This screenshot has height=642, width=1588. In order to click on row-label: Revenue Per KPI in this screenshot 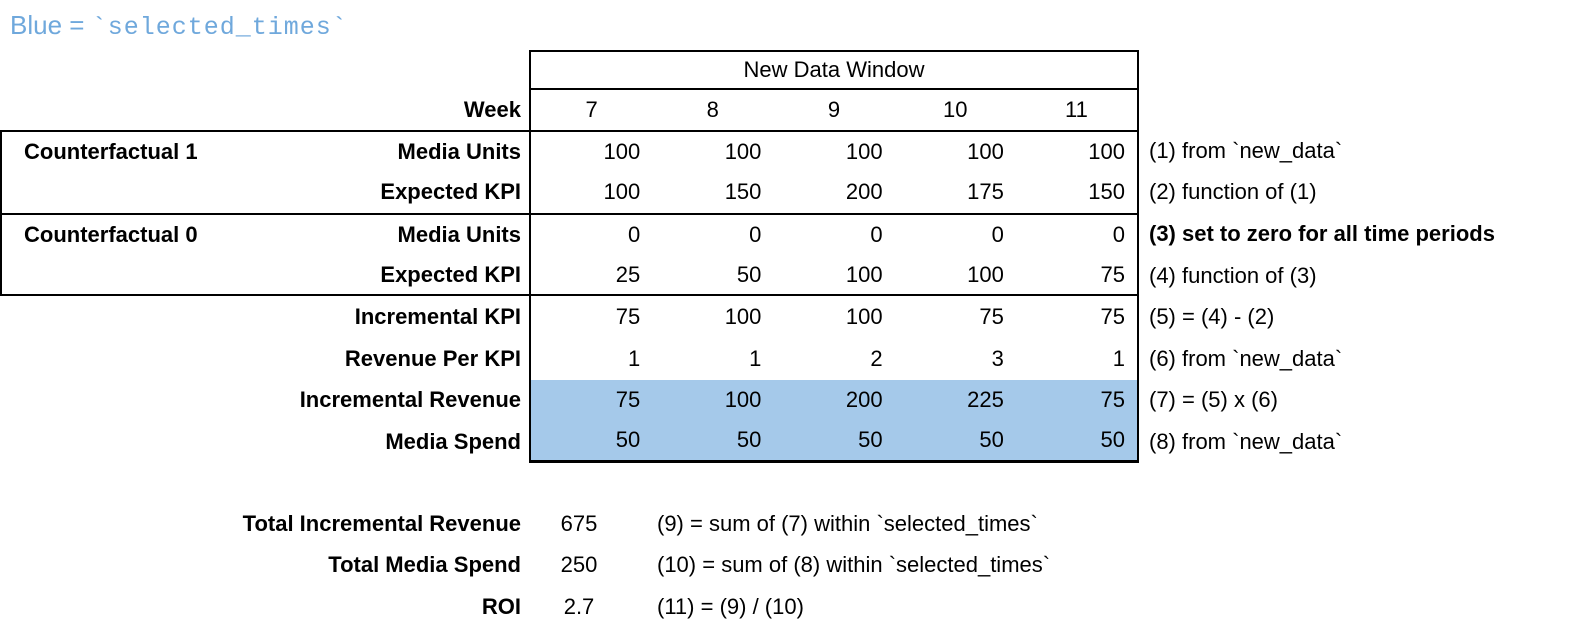, I will do `click(432, 358)`.